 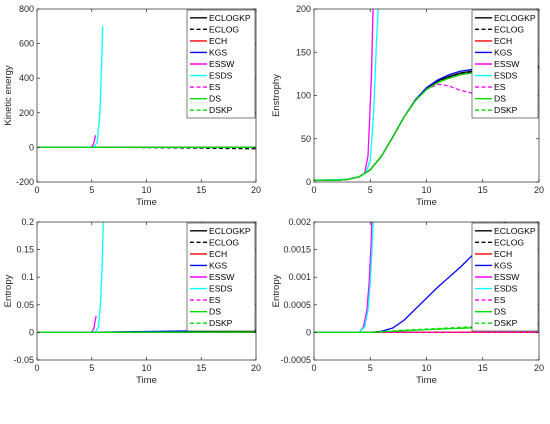 I want to click on y-tick-label: 0.002, so click(x=299, y=222).